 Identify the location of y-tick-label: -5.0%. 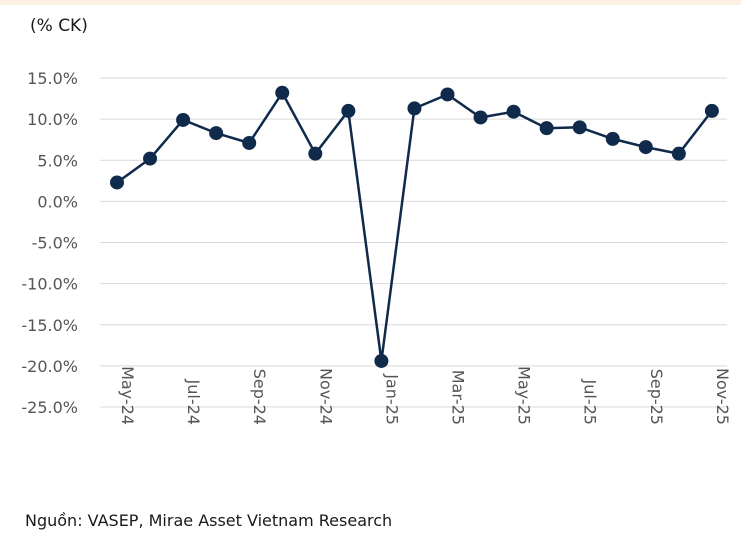
(55, 243).